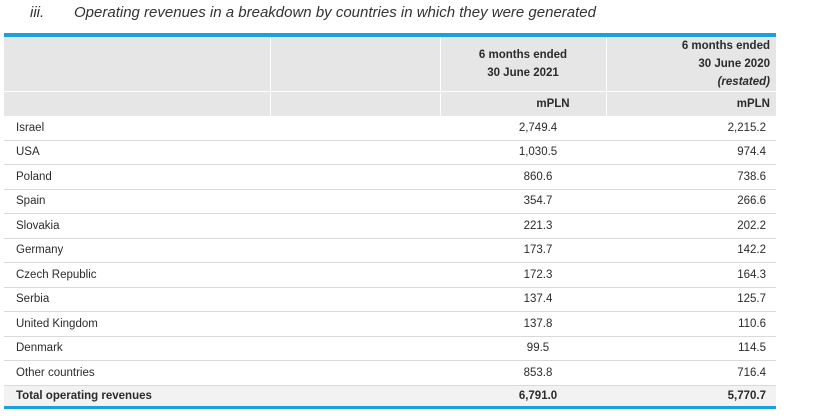 This screenshot has width=825, height=416. I want to click on value-2020: 164.3, so click(691, 275).